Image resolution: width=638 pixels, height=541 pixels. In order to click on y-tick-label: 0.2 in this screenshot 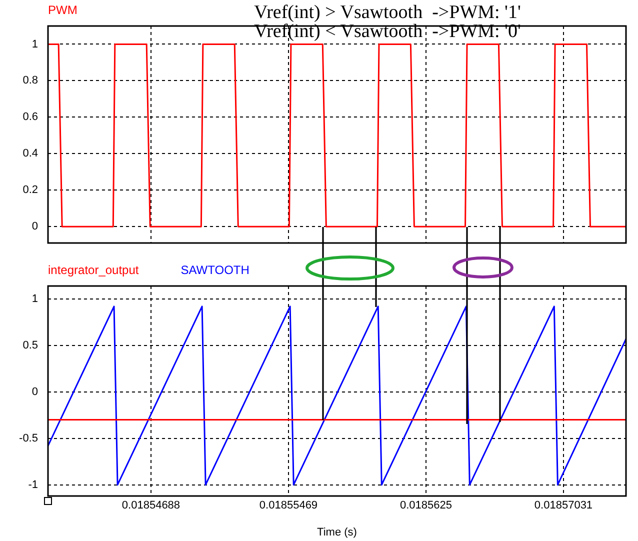, I will do `click(30, 190)`.